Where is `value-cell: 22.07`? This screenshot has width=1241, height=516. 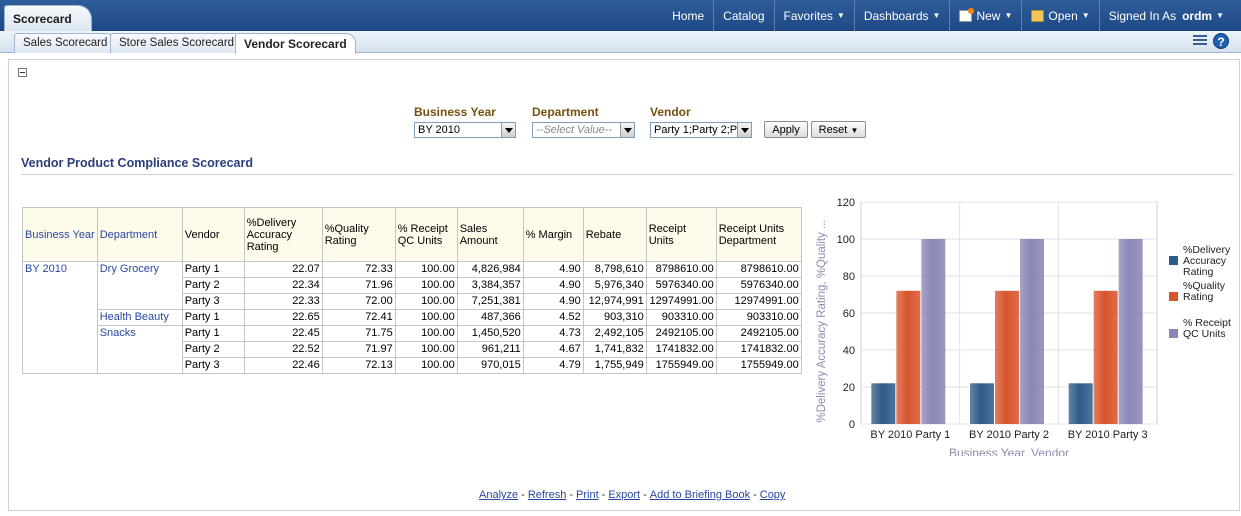
value-cell: 22.07 is located at coordinates (283, 269).